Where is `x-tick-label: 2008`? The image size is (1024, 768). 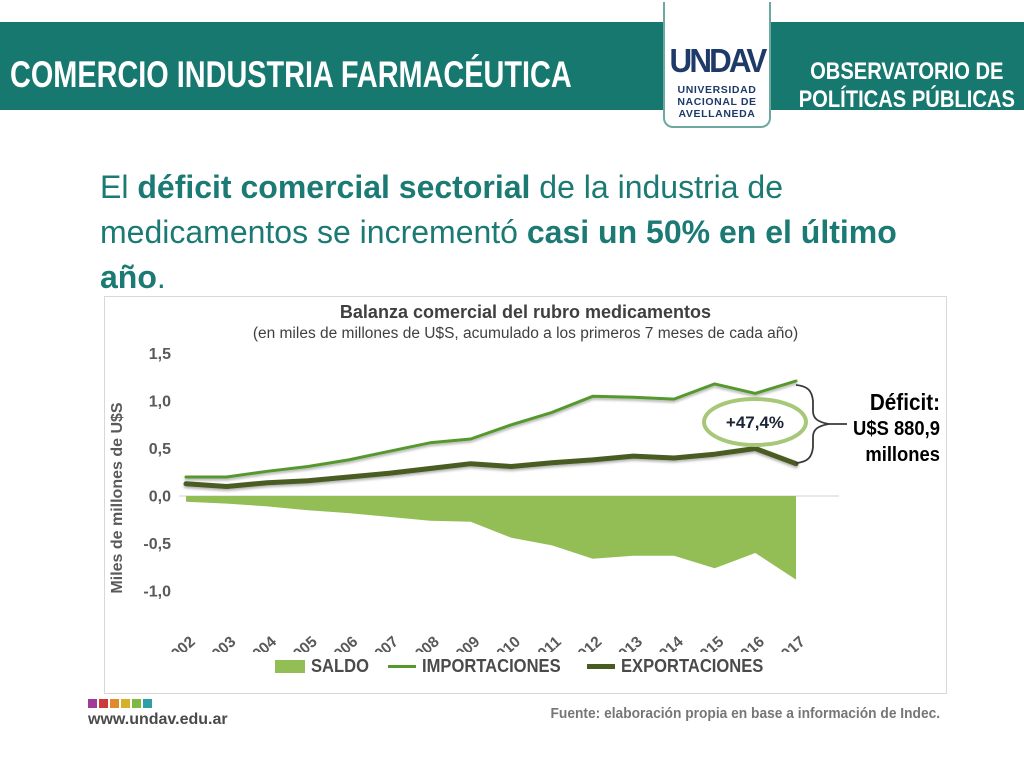 x-tick-label: 2008 is located at coordinates (424, 642).